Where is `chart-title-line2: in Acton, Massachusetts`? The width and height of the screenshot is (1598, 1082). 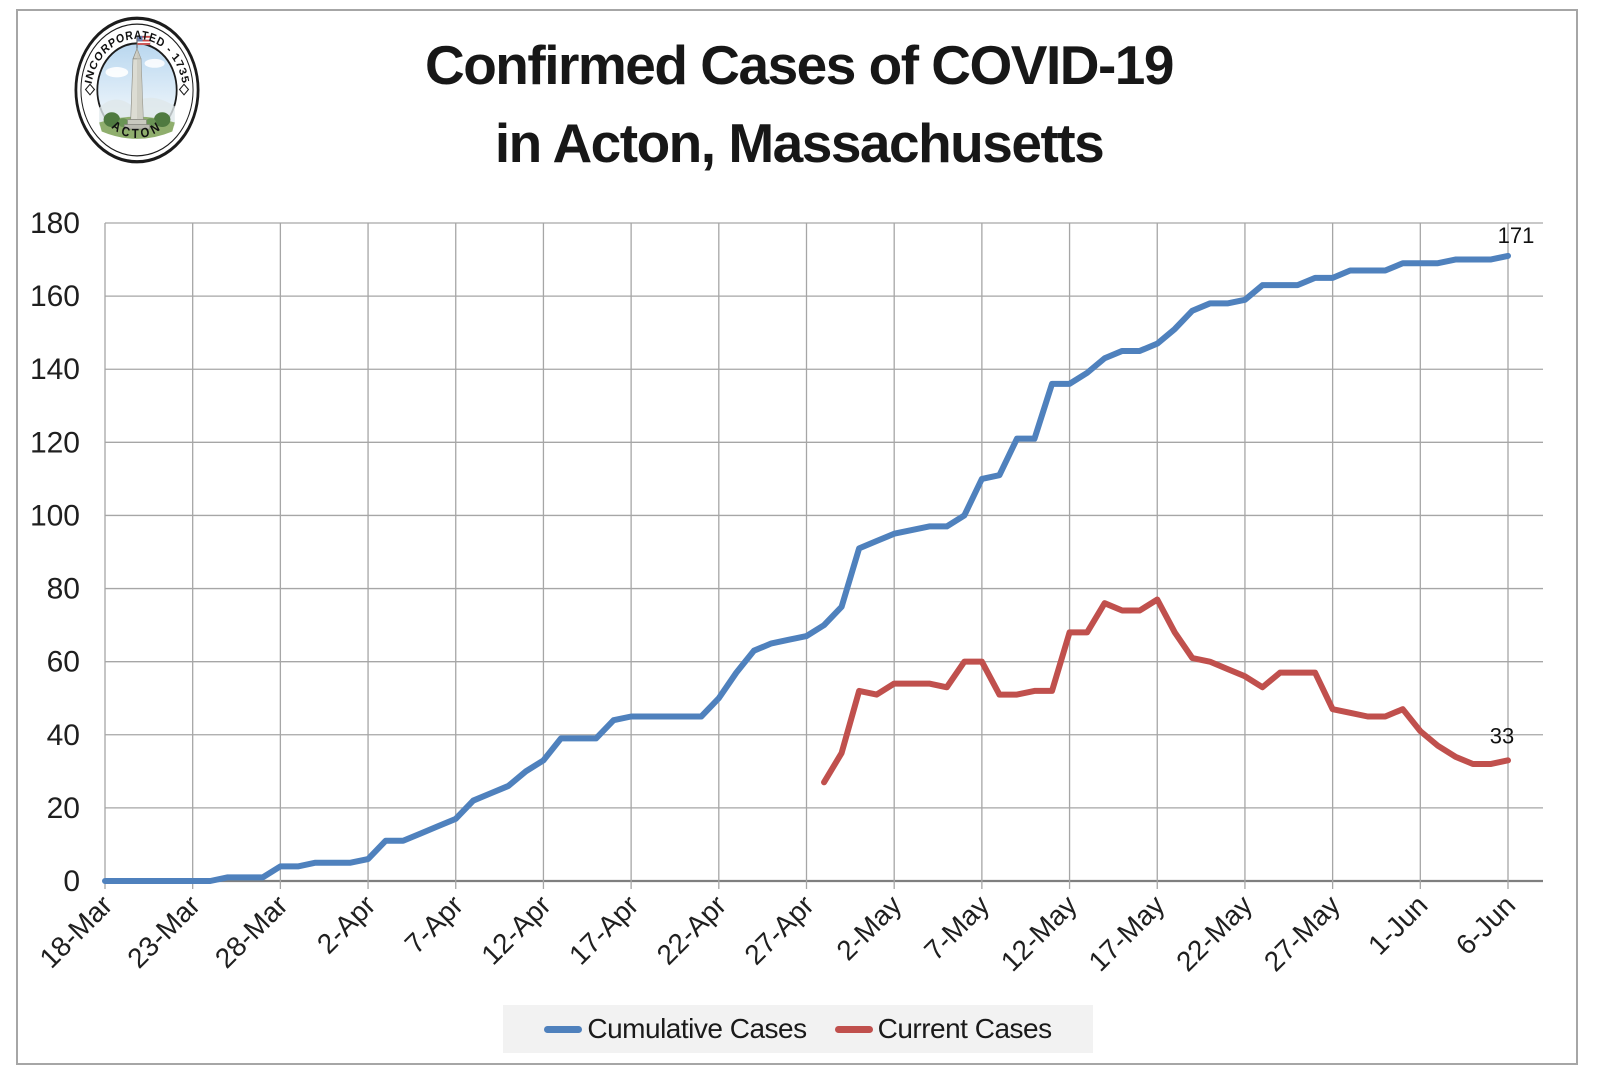
chart-title-line2: in Acton, Massachusetts is located at coordinates (799, 143).